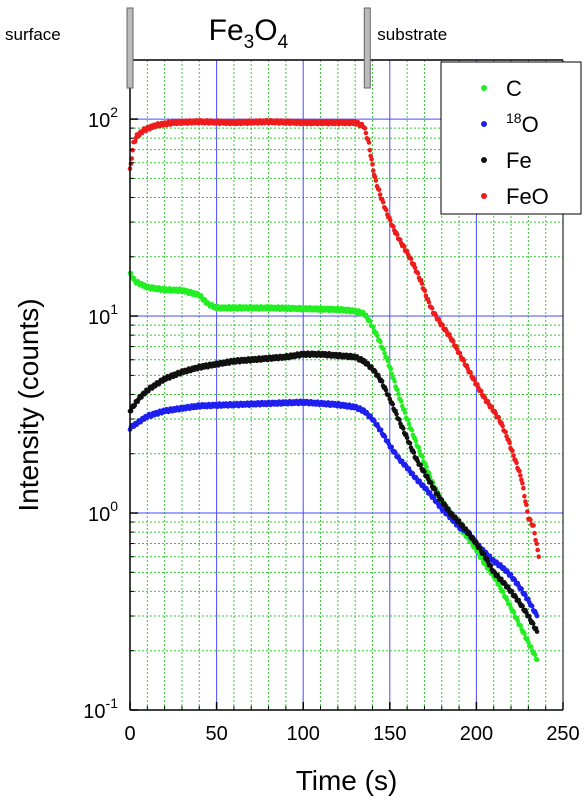 Image resolution: width=587 pixels, height=803 pixels. Describe the element at coordinates (103, 512) in the screenshot. I see `y-tick-label: 10⁰` at that location.